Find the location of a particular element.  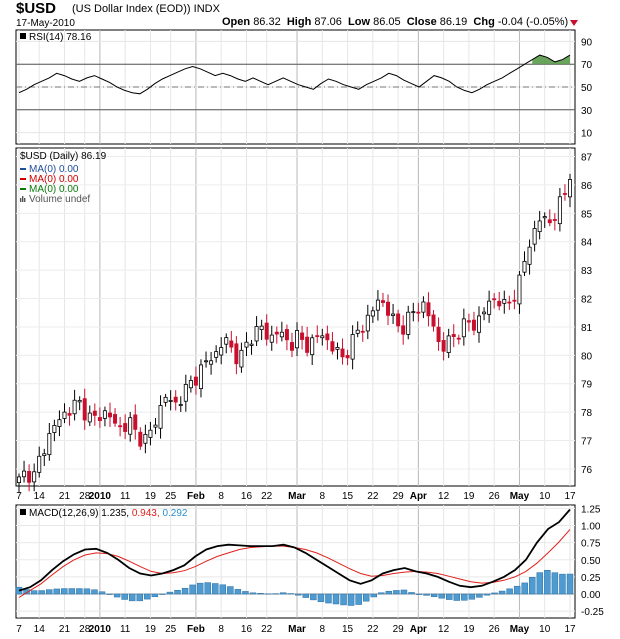

price-tick-label: 83 is located at coordinates (587, 271).